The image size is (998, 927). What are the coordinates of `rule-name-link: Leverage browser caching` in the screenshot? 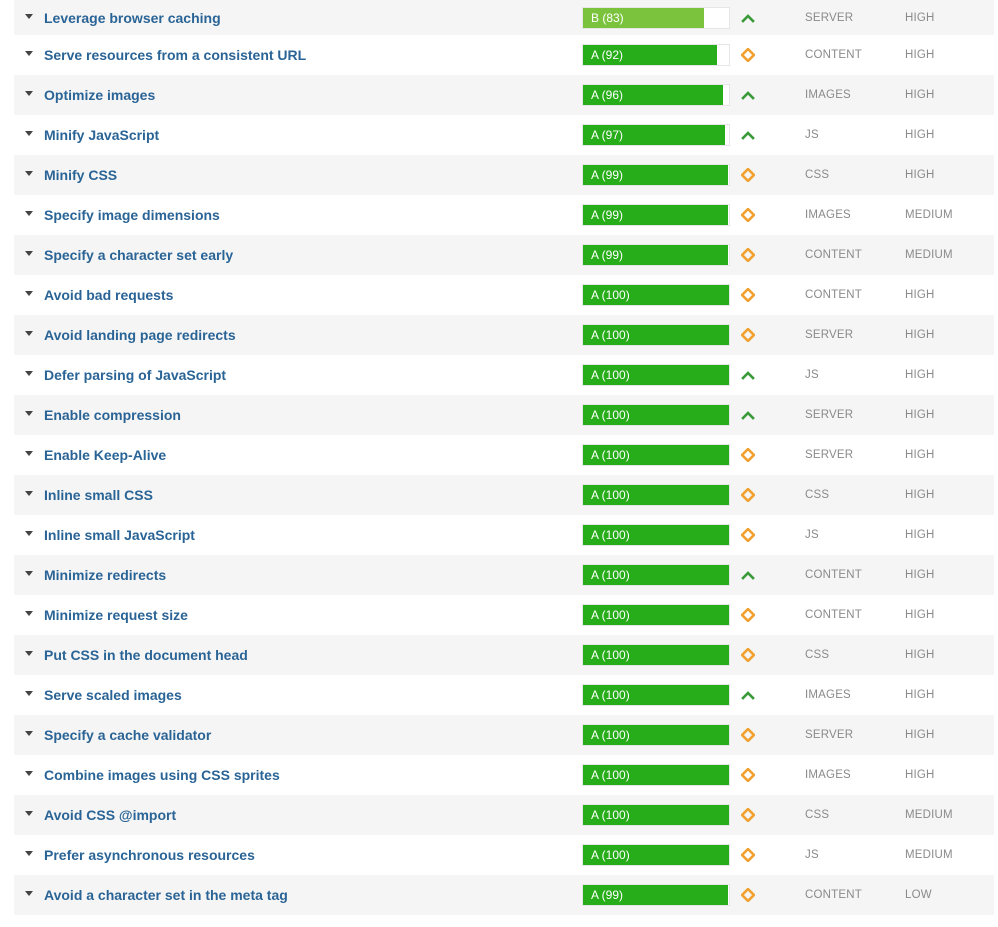 It's located at (132, 17).